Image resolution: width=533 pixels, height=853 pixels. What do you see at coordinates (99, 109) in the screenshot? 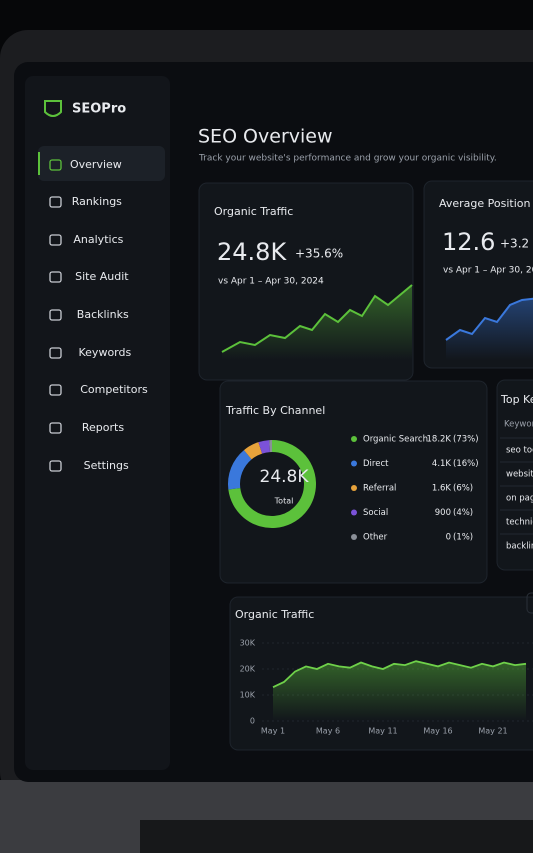
I see `brand: SEOPro` at bounding box center [99, 109].